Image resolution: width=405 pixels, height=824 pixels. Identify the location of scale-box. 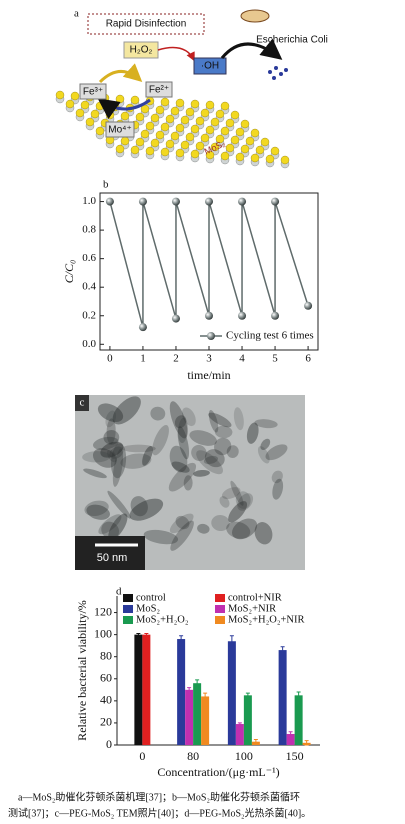
(110, 553).